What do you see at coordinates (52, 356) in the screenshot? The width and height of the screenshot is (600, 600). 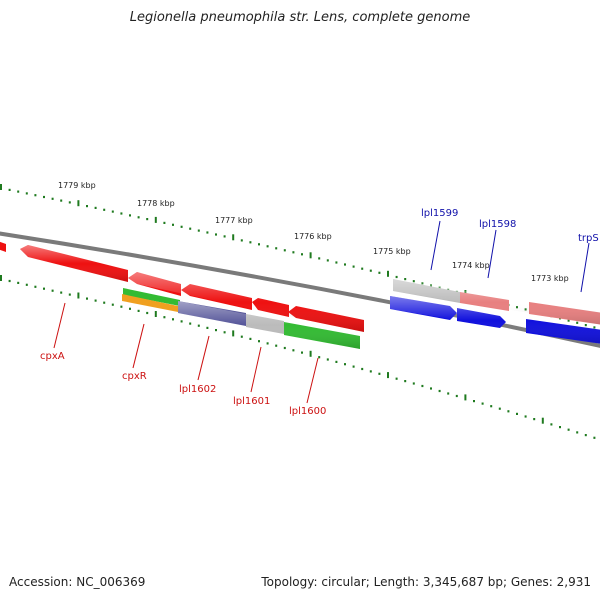 I see `gene-label-cpxA: cpxA` at bounding box center [52, 356].